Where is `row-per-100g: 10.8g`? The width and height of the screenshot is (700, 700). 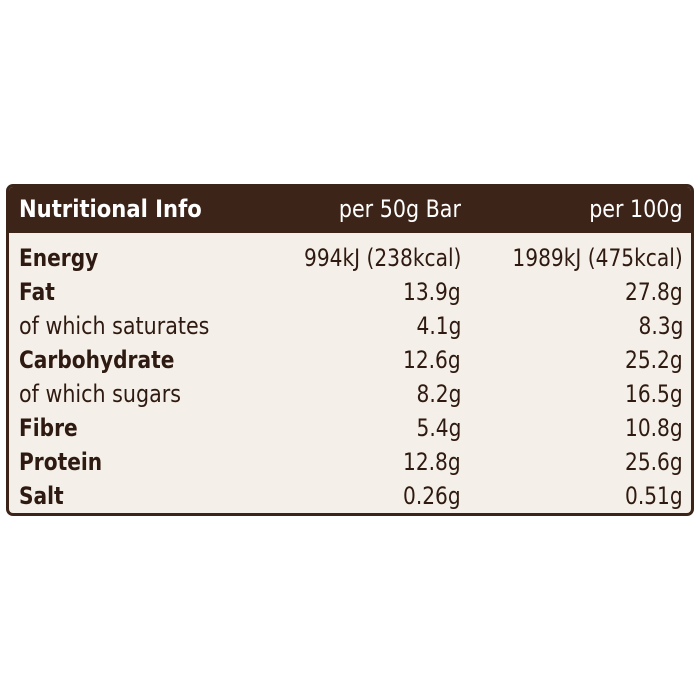
row-per-100g: 10.8g is located at coordinates (654, 428).